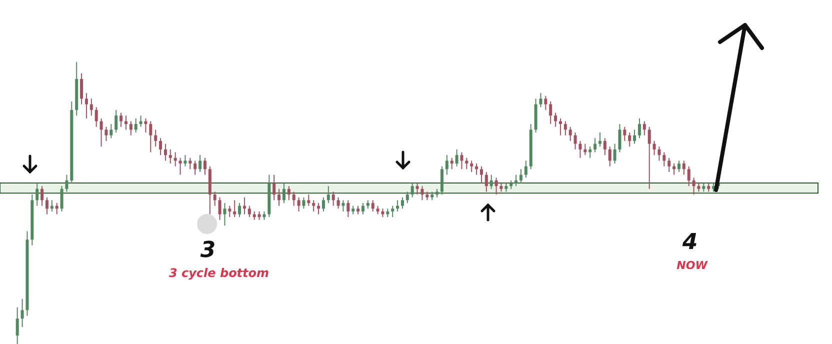  What do you see at coordinates (219, 273) in the screenshot?
I see `annotation: 3 cycle bottom` at bounding box center [219, 273].